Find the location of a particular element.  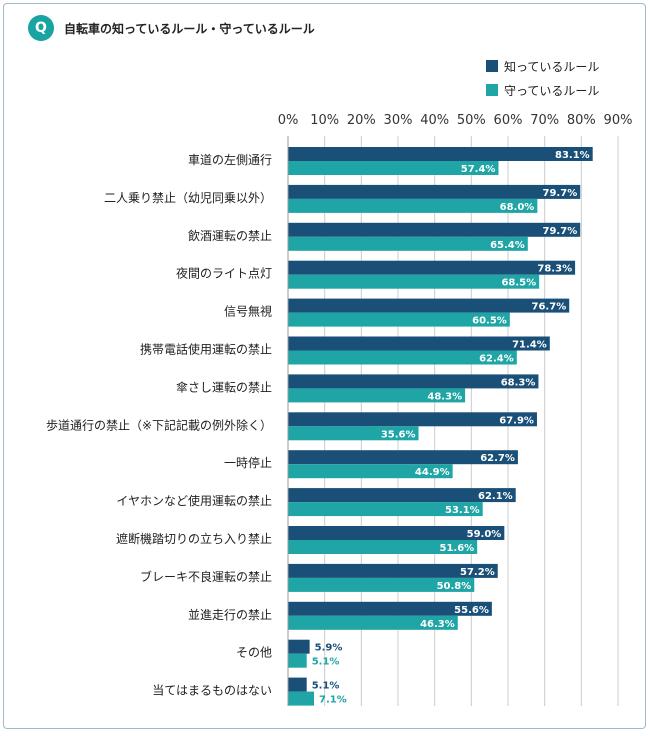

data-label: 71.4% is located at coordinates (529, 345).